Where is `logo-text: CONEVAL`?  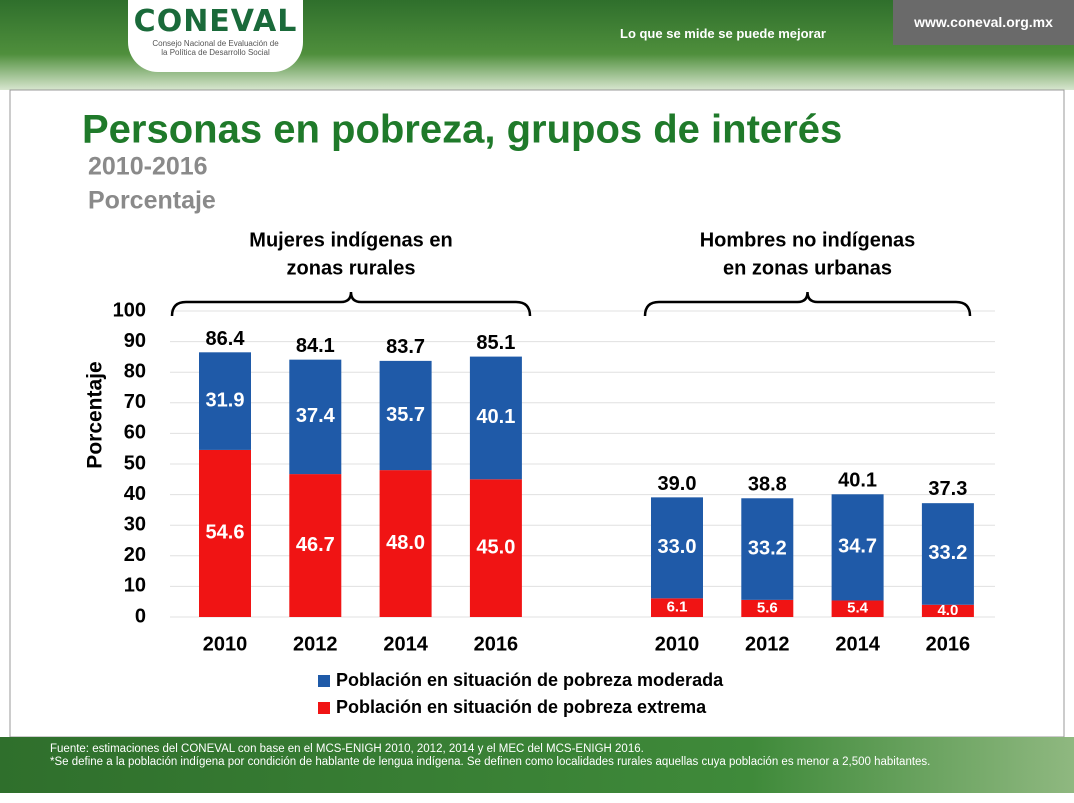
logo-text: CONEVAL is located at coordinates (215, 21).